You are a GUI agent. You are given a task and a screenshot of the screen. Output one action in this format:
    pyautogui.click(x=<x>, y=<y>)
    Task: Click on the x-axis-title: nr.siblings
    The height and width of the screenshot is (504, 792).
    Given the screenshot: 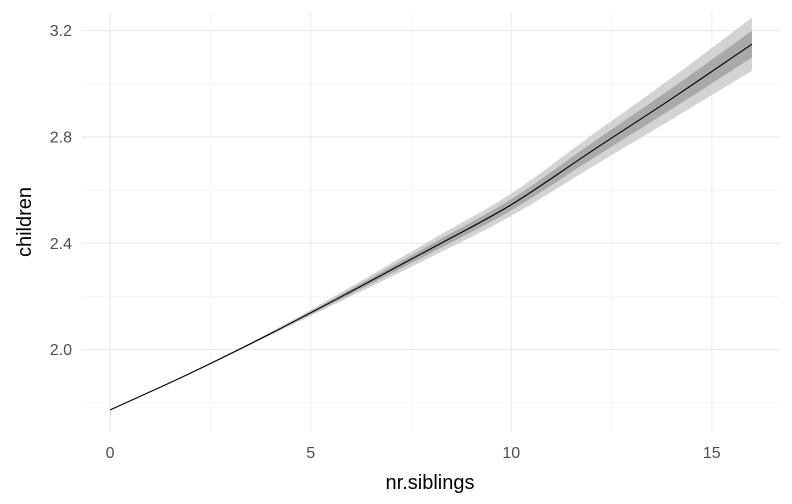 What is the action you would take?
    pyautogui.click(x=430, y=483)
    